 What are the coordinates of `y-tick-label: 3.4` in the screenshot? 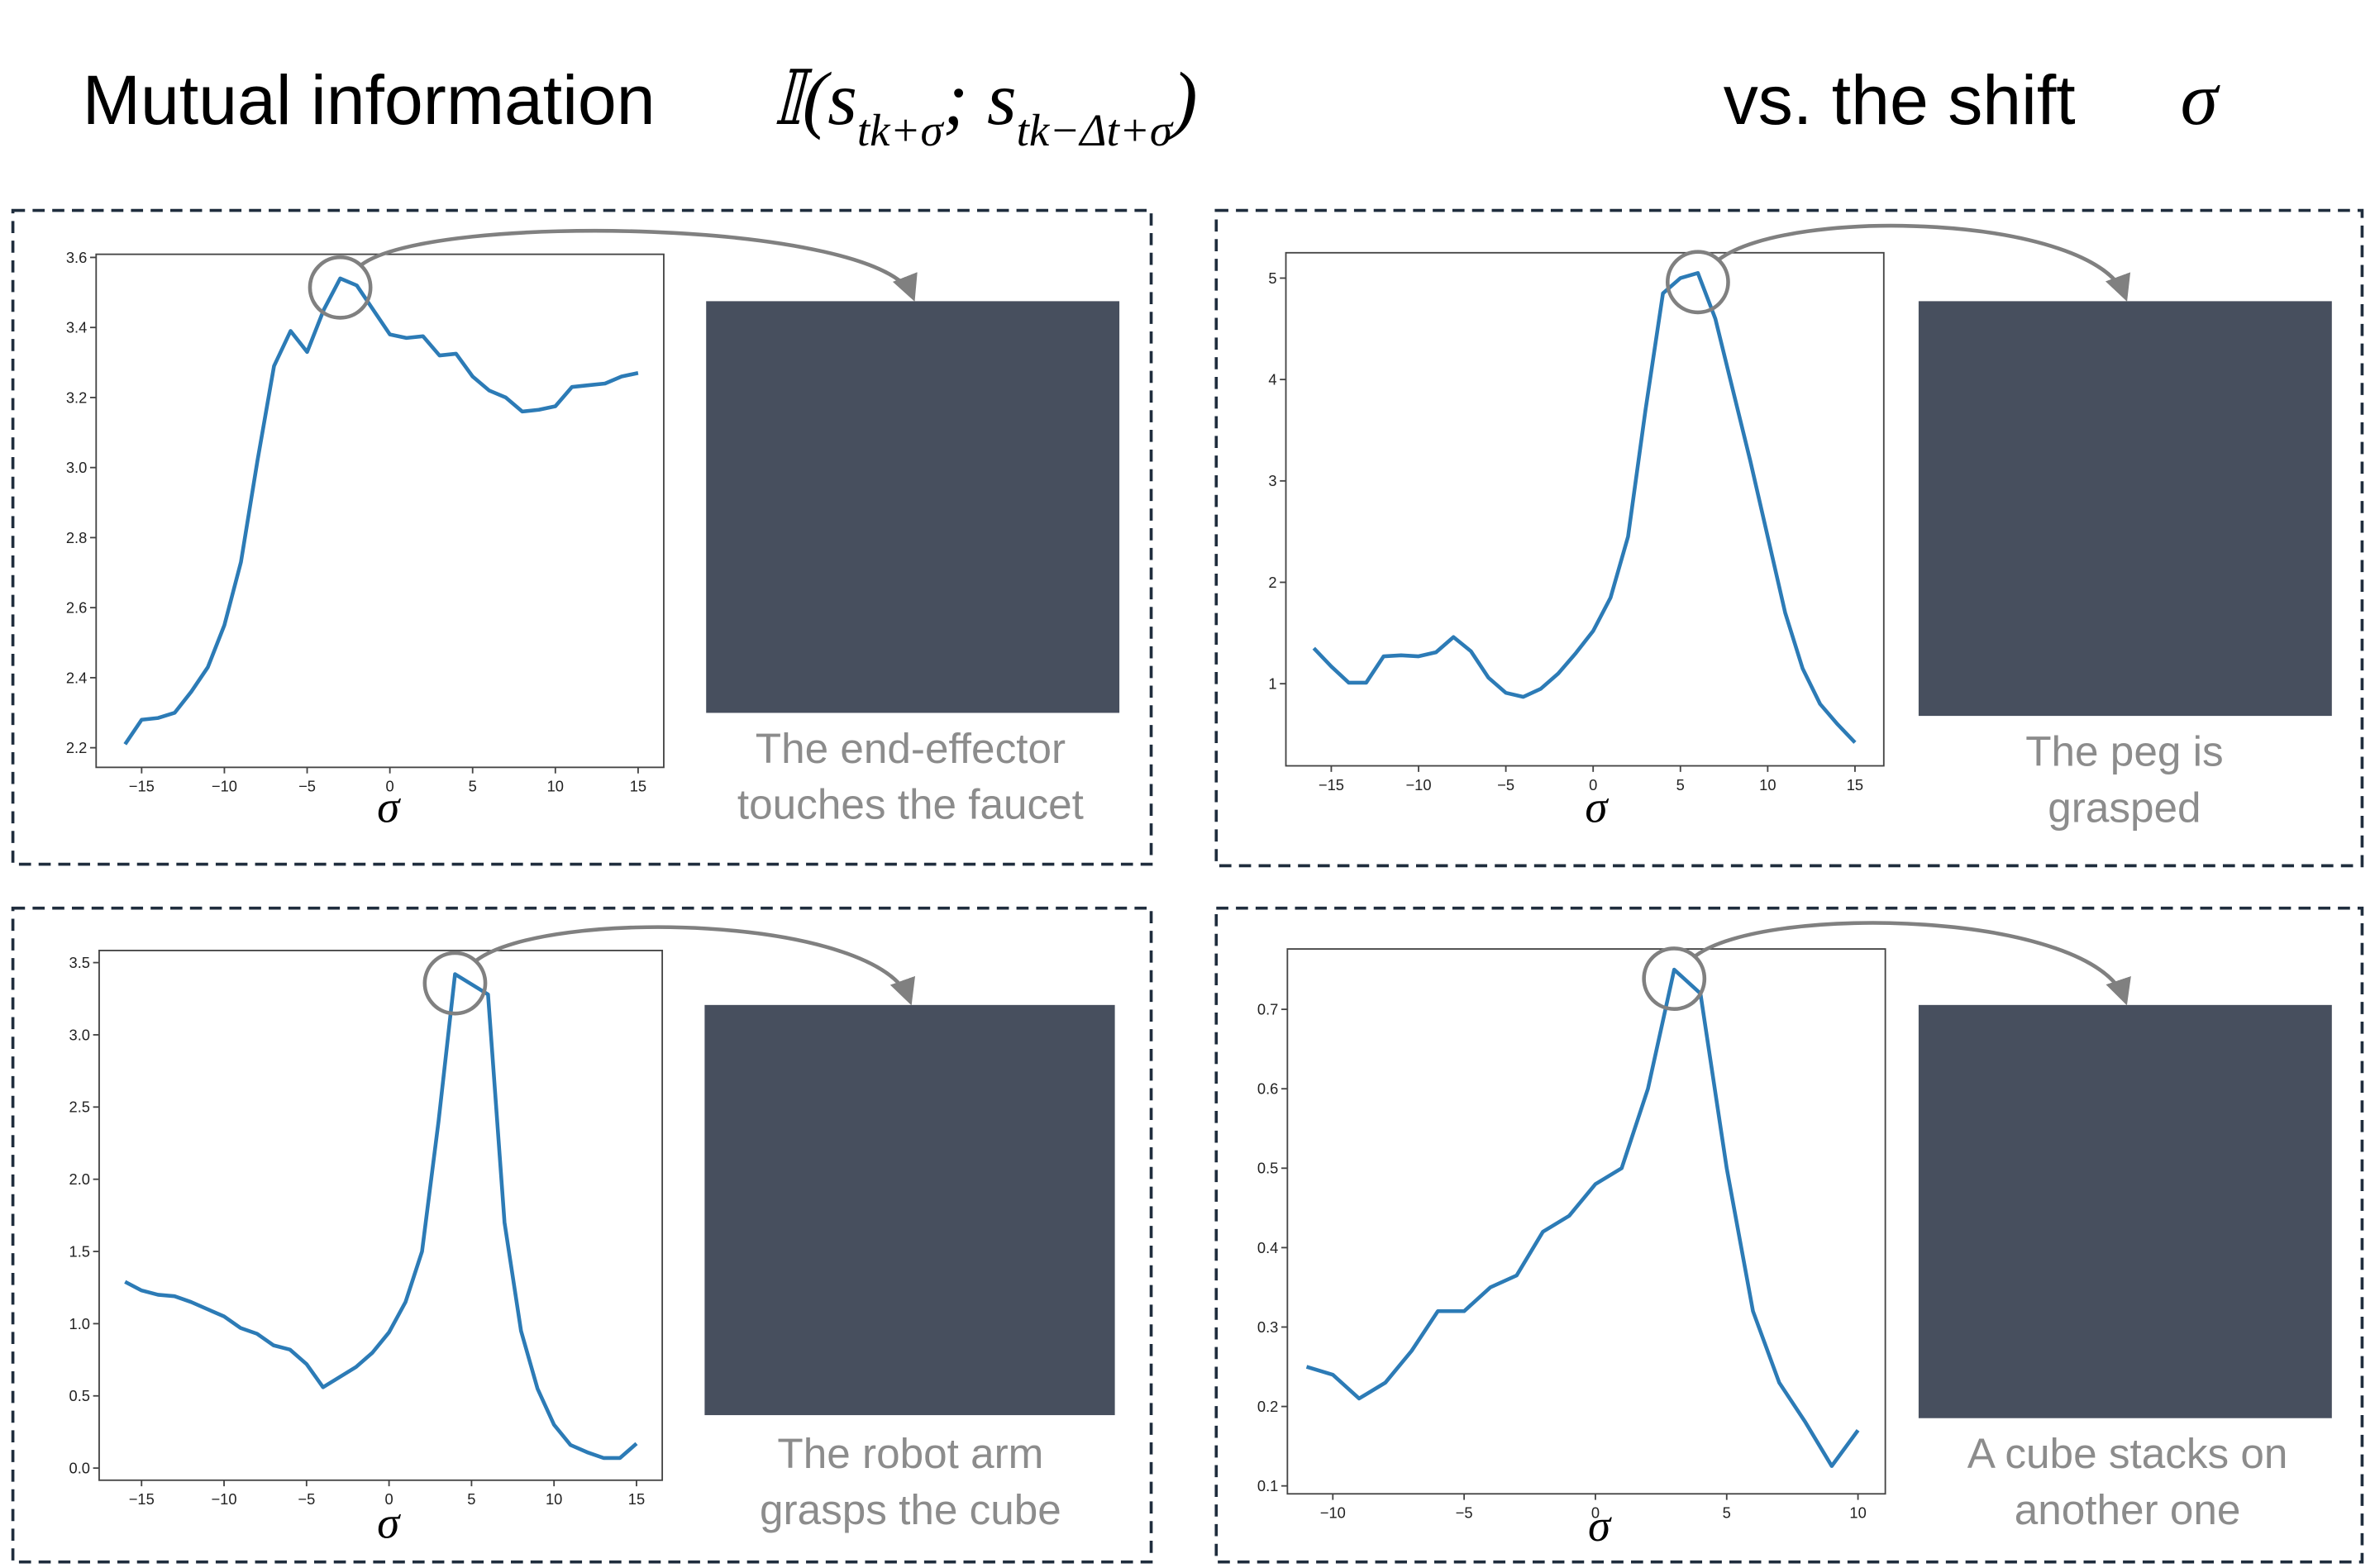 It's located at (76, 328).